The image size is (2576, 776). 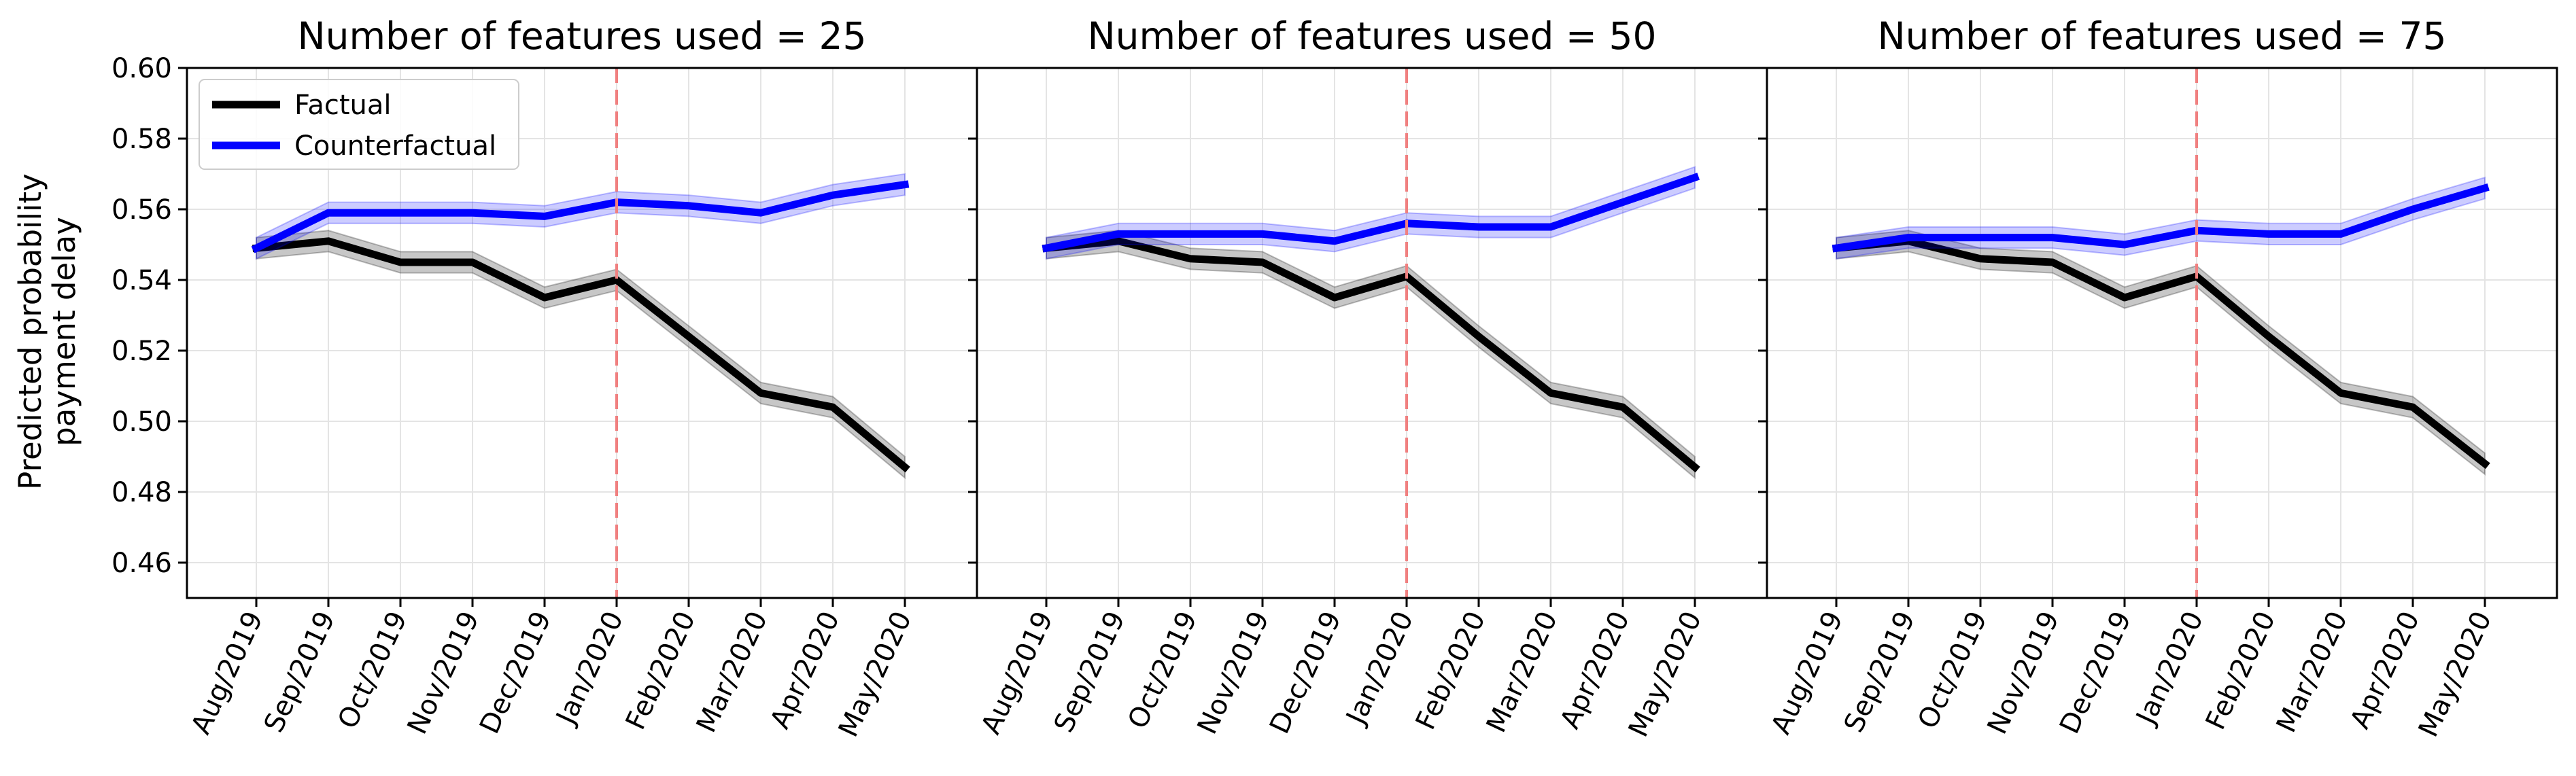 I want to click on y-axis-label: Predicted probability payment delay, so click(x=47, y=332).